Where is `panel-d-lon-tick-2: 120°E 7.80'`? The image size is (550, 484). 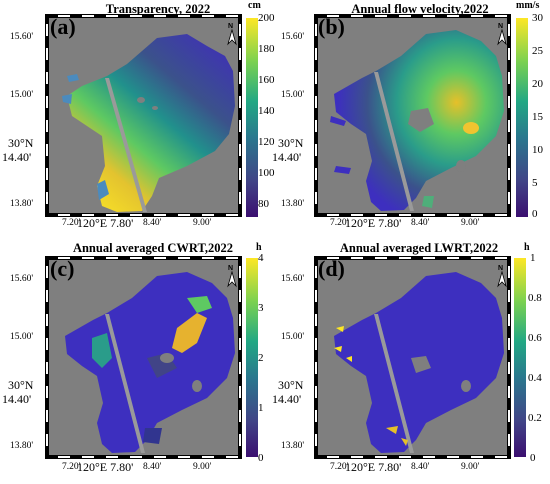
panel-d-lon-tick-2: 120°E 7.80' is located at coordinates (373, 467).